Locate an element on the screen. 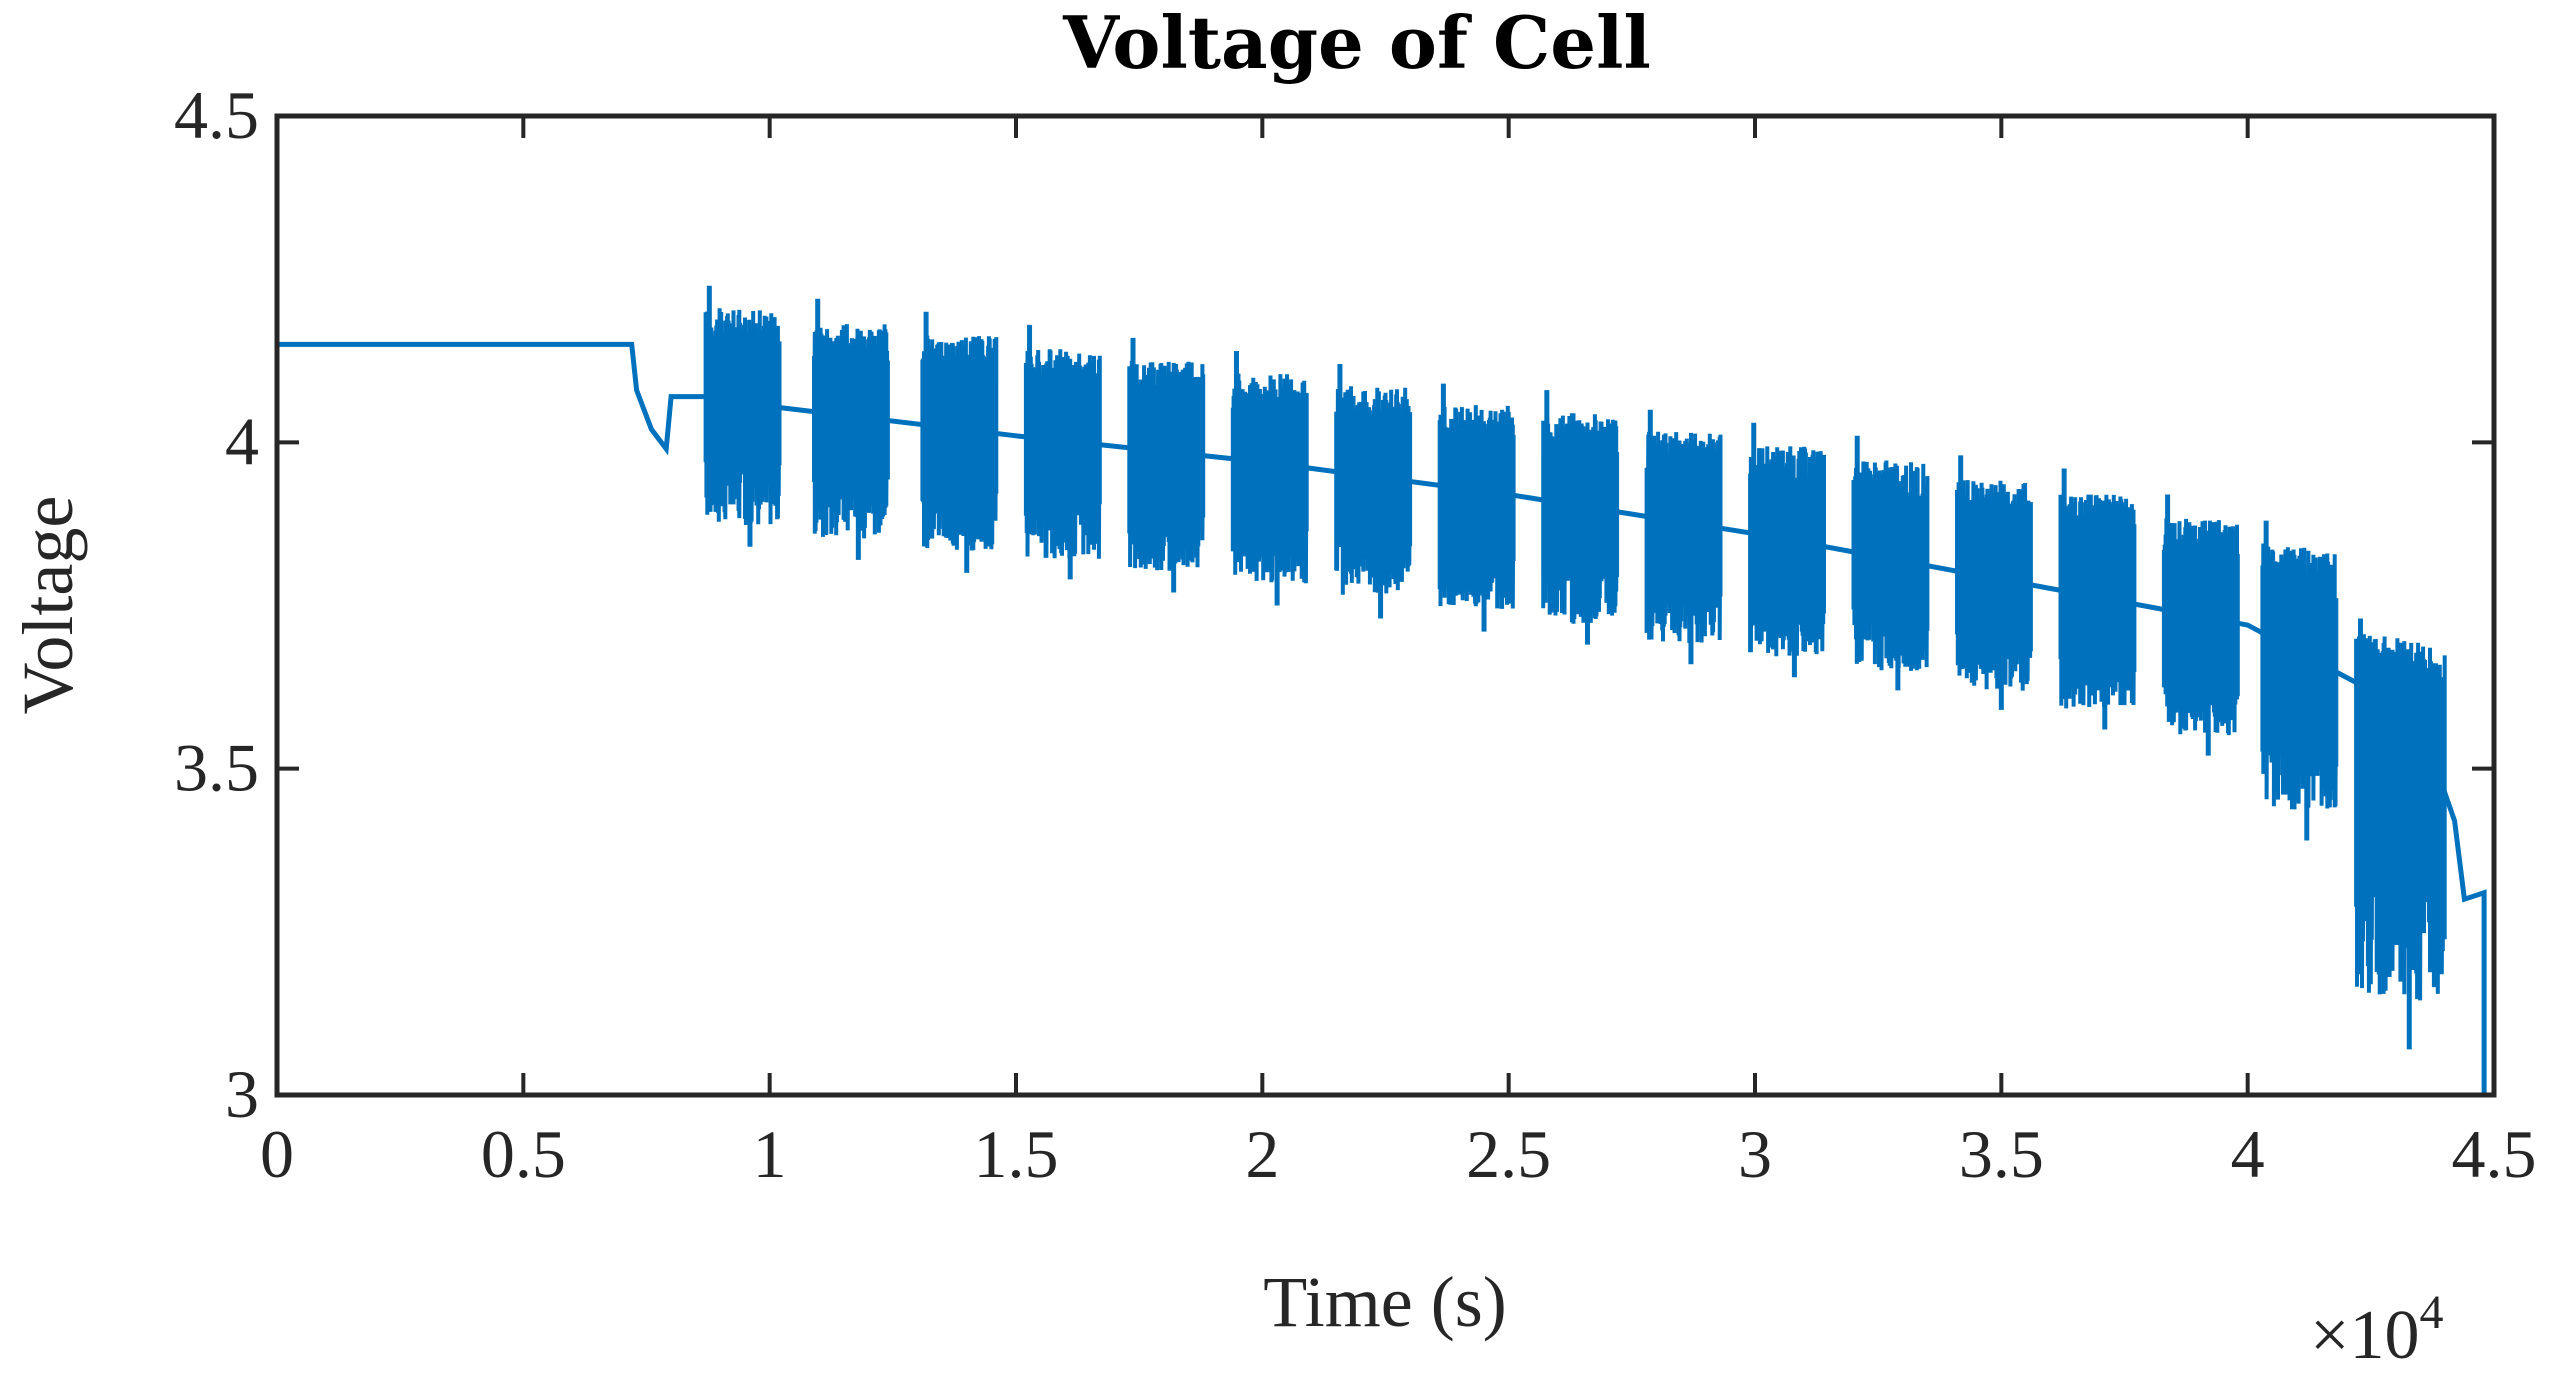 This screenshot has width=2553, height=1375. y-tick-label: 4 is located at coordinates (242, 441).